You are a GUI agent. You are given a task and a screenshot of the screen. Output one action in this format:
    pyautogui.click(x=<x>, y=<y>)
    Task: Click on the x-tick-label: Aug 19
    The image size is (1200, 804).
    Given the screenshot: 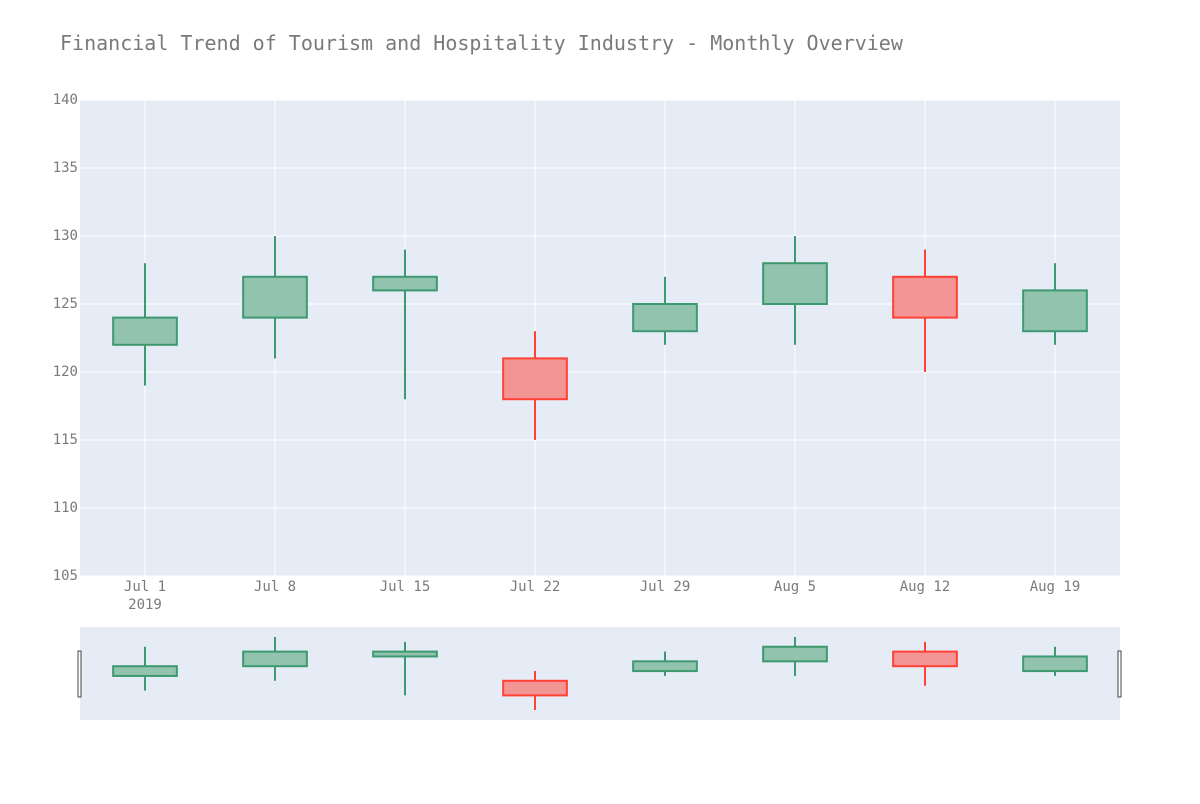 What is the action you would take?
    pyautogui.click(x=1055, y=587)
    